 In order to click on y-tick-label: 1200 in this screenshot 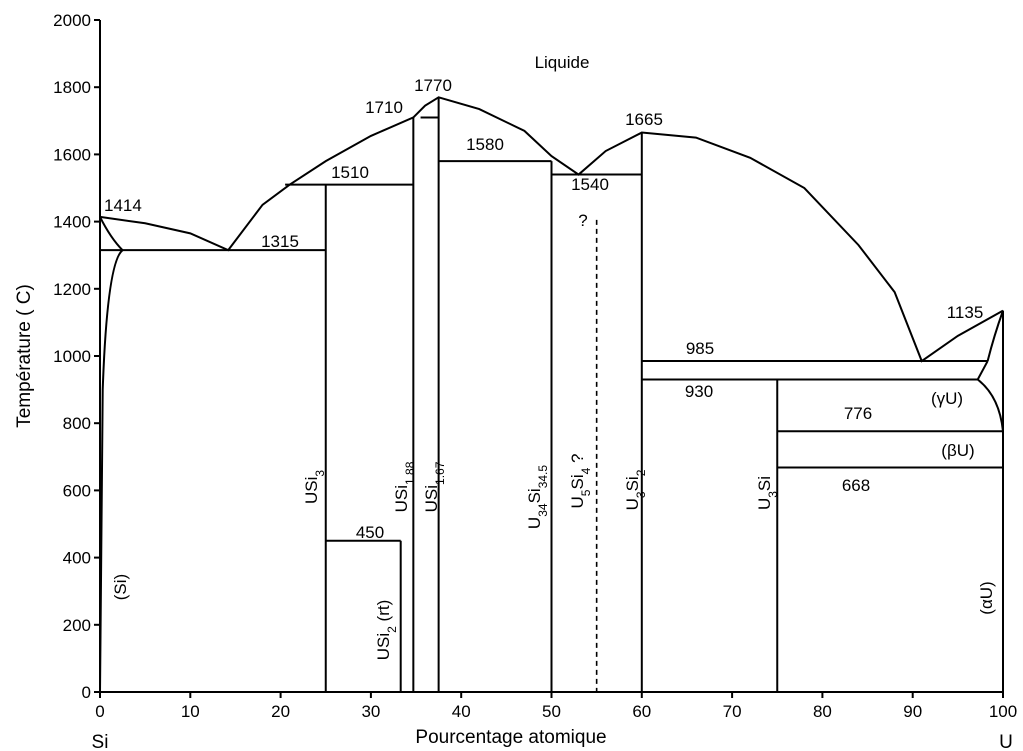, I will do `click(72, 289)`.